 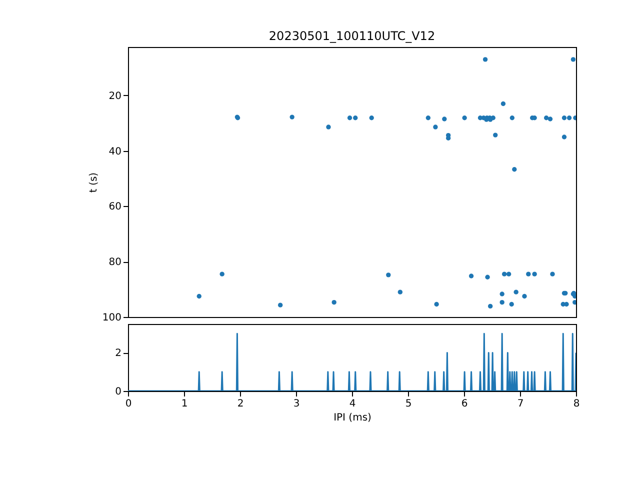 I want to click on x-tick-label: 2, so click(x=240, y=404).